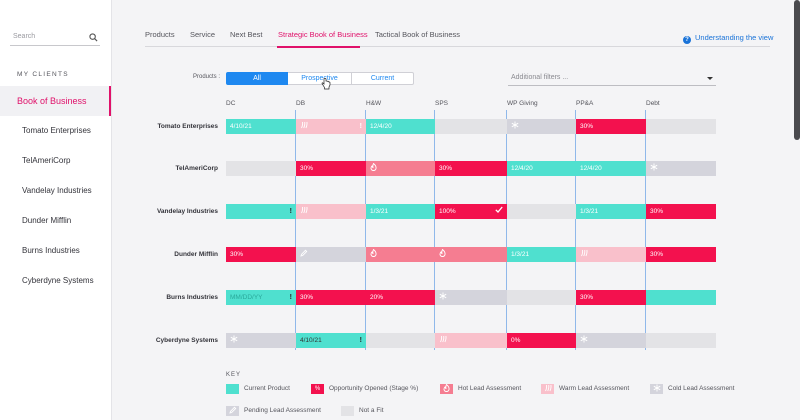 Image resolution: width=800 pixels, height=420 pixels. I want to click on products-filter-label: Products :, so click(207, 77).